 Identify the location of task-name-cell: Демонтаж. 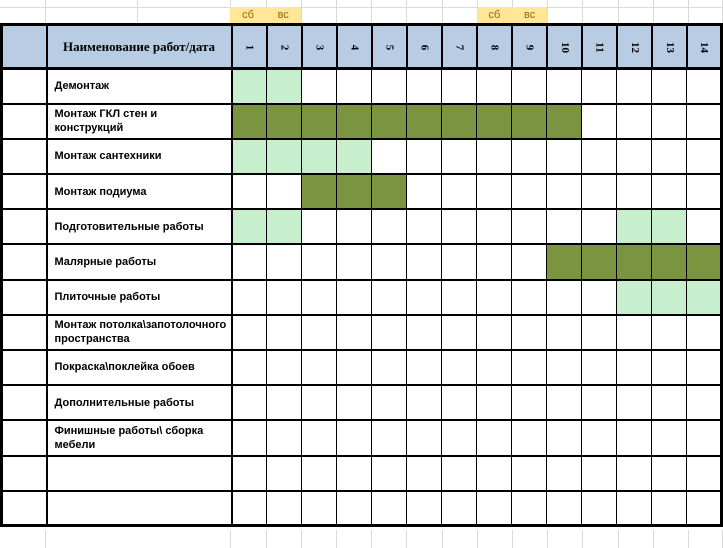
(139, 86).